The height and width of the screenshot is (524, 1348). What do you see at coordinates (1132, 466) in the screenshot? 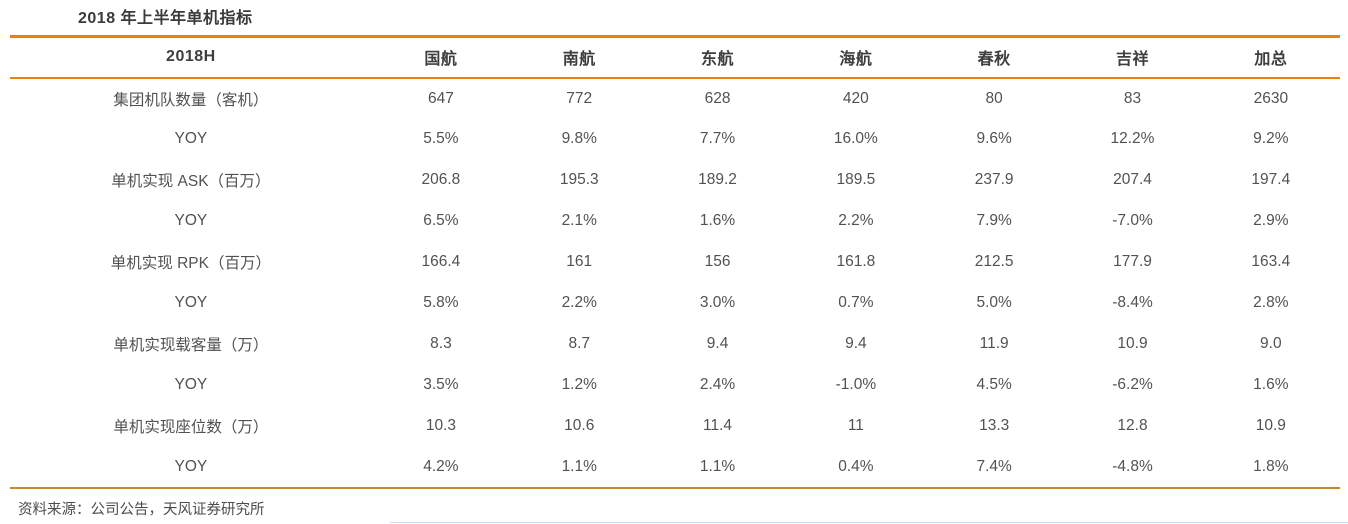
I see `metric-value-cell: -4.8%` at bounding box center [1132, 466].